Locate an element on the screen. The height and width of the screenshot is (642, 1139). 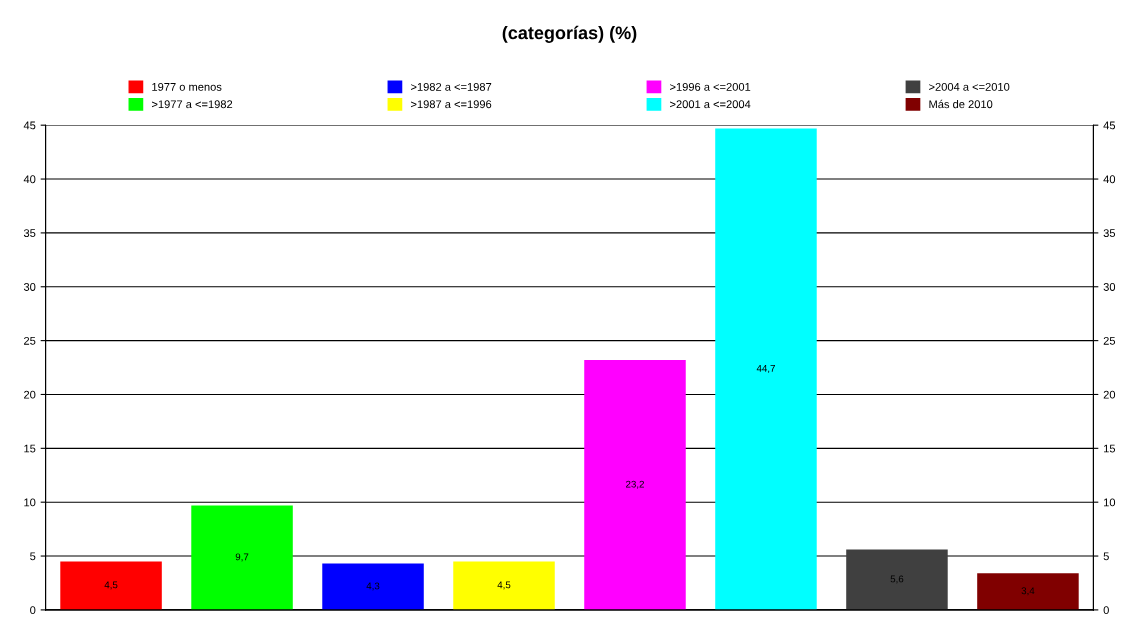
y2-tick-label: 40 is located at coordinates (1109, 179).